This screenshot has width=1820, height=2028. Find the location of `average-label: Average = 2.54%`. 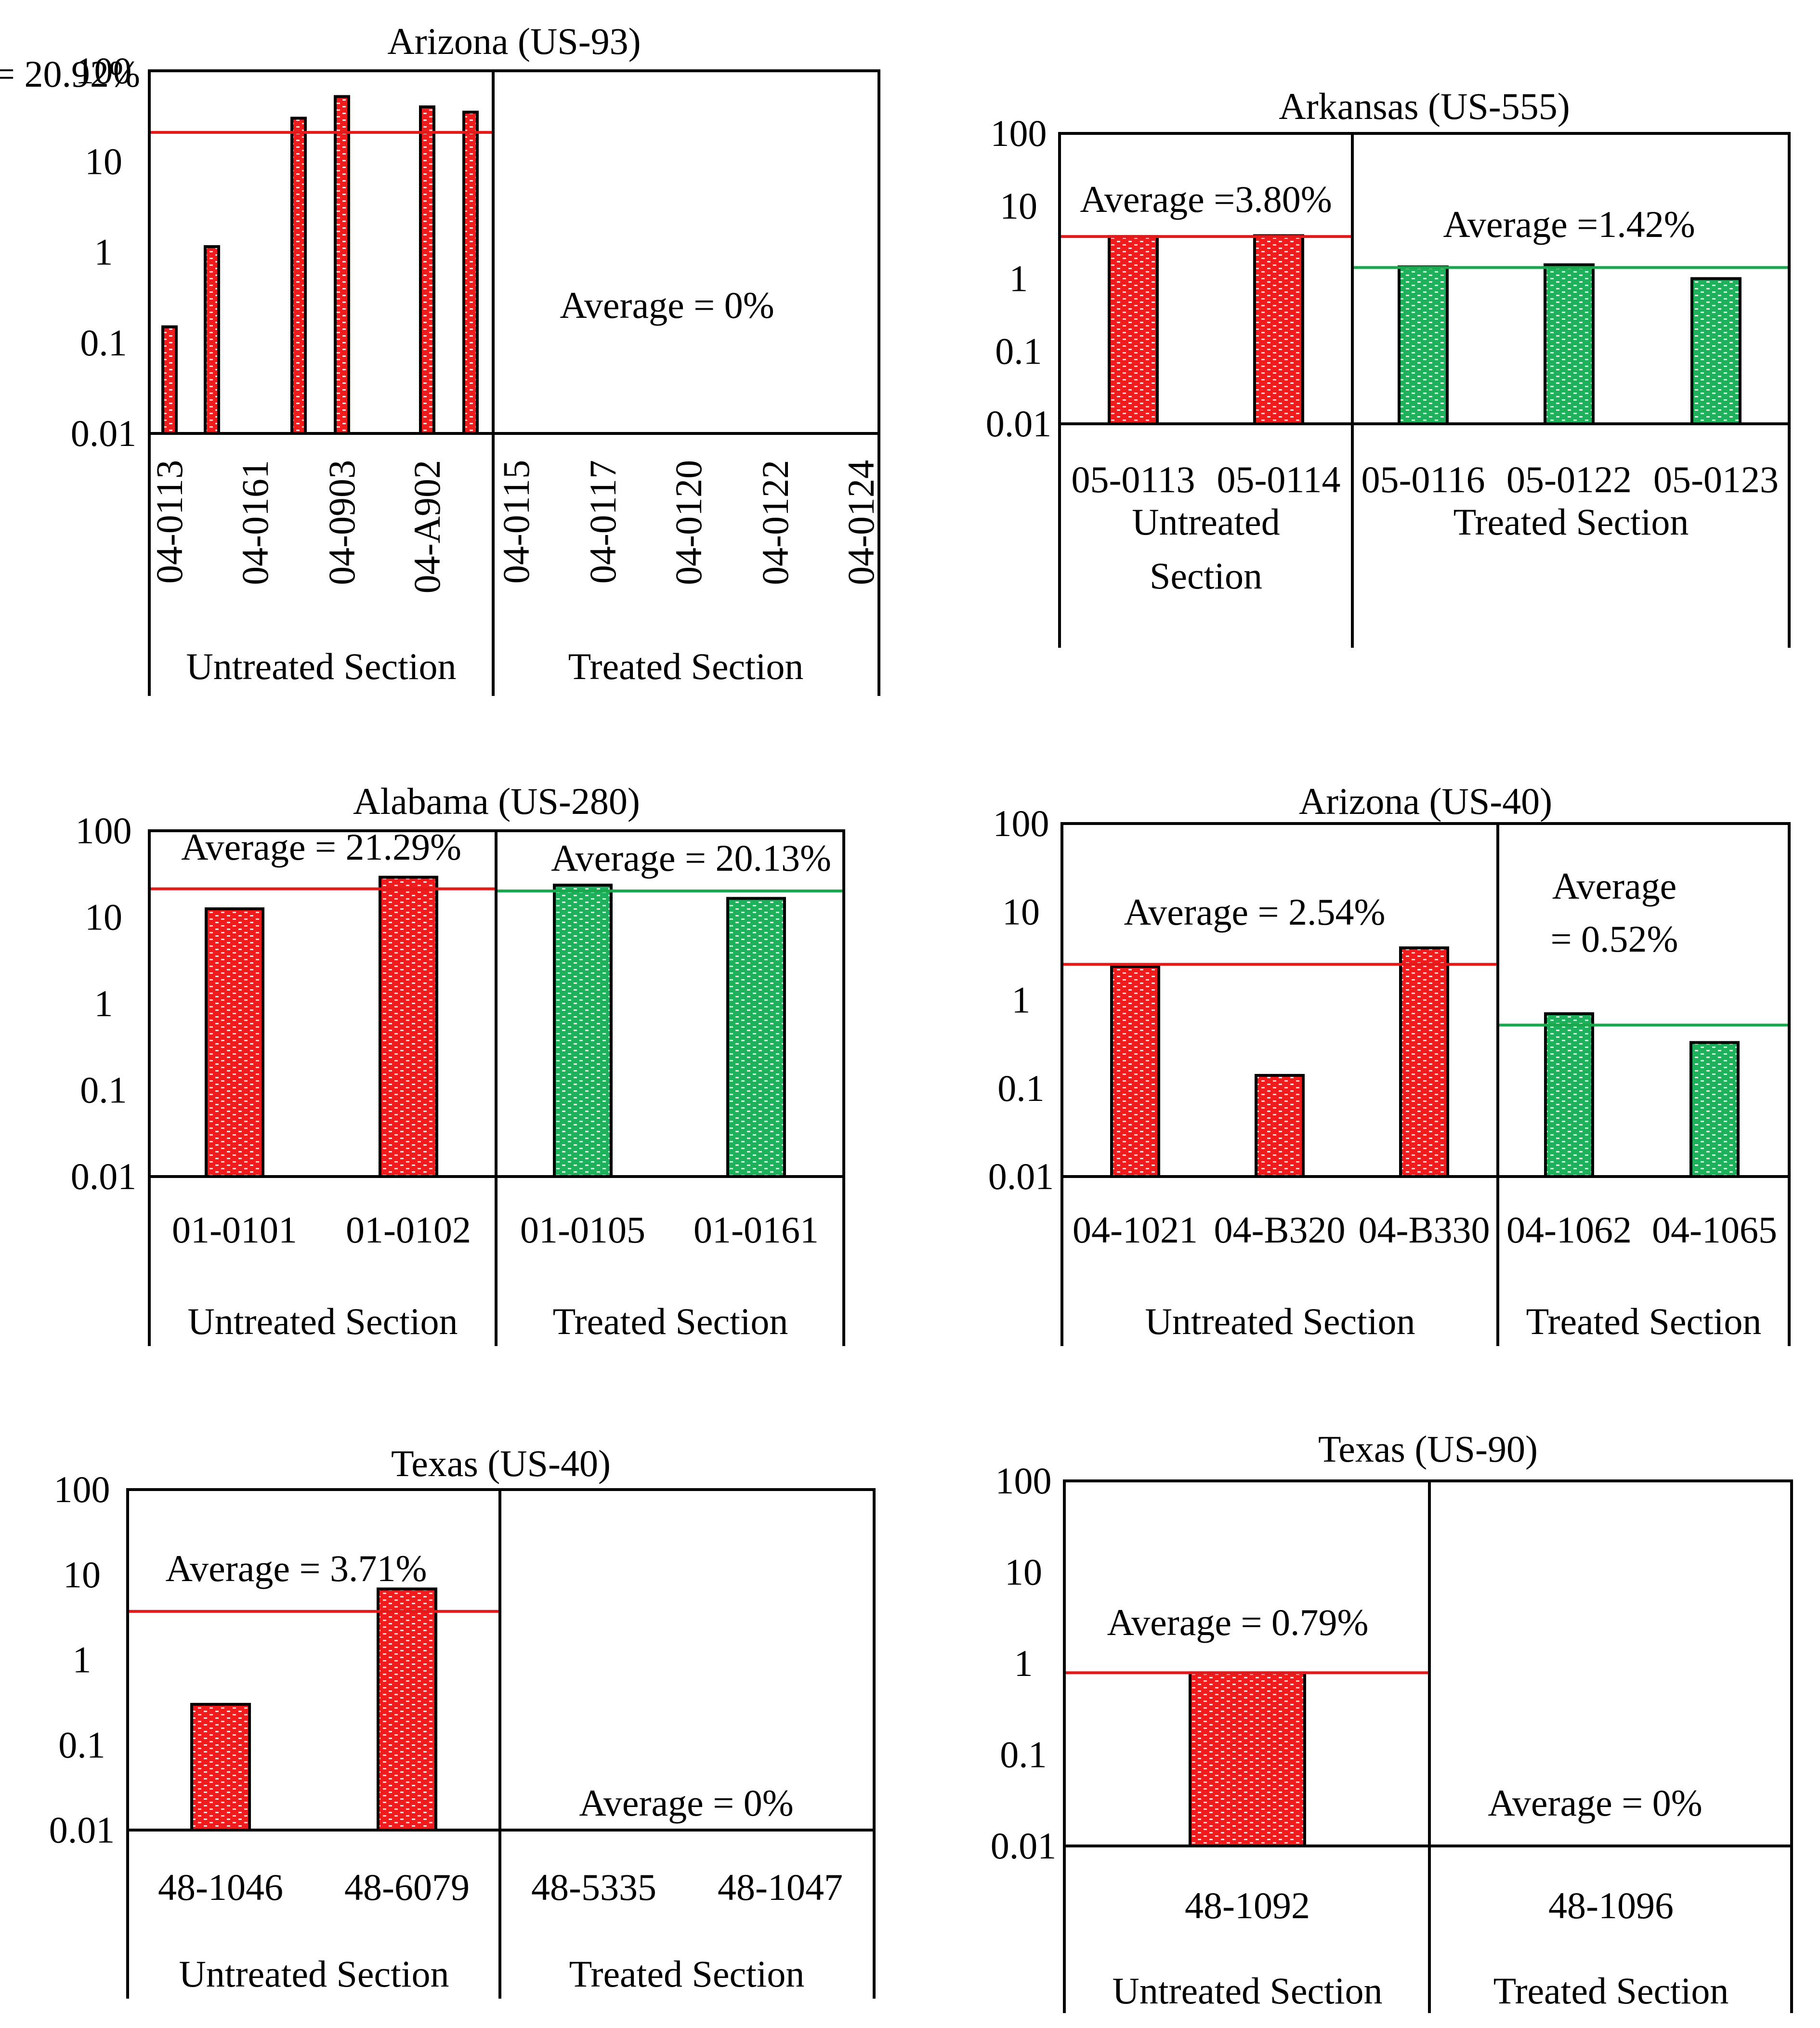

average-label: Average = 2.54% is located at coordinates (1255, 912).